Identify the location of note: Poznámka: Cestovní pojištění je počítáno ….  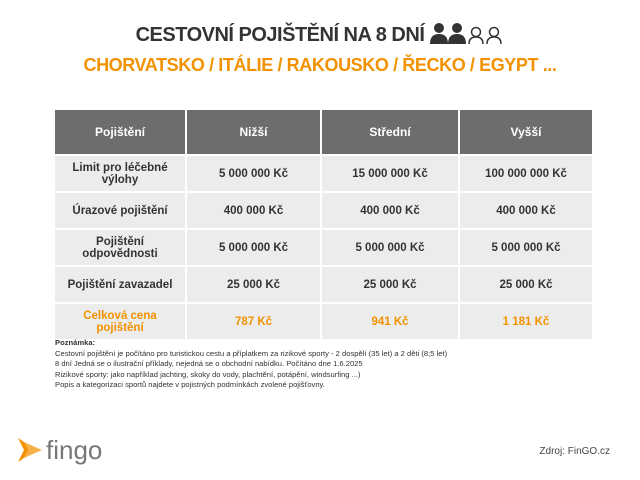
(251, 364).